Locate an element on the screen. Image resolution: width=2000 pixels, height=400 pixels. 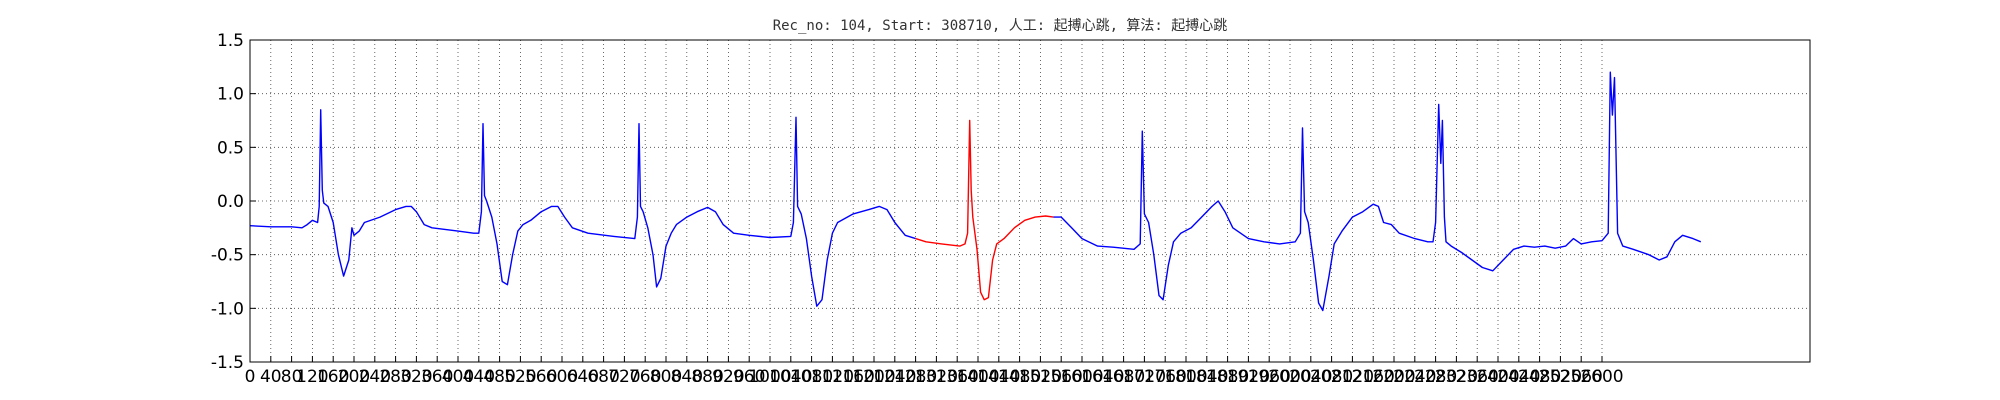
x-tick-label: 1080 is located at coordinates (811, 377).